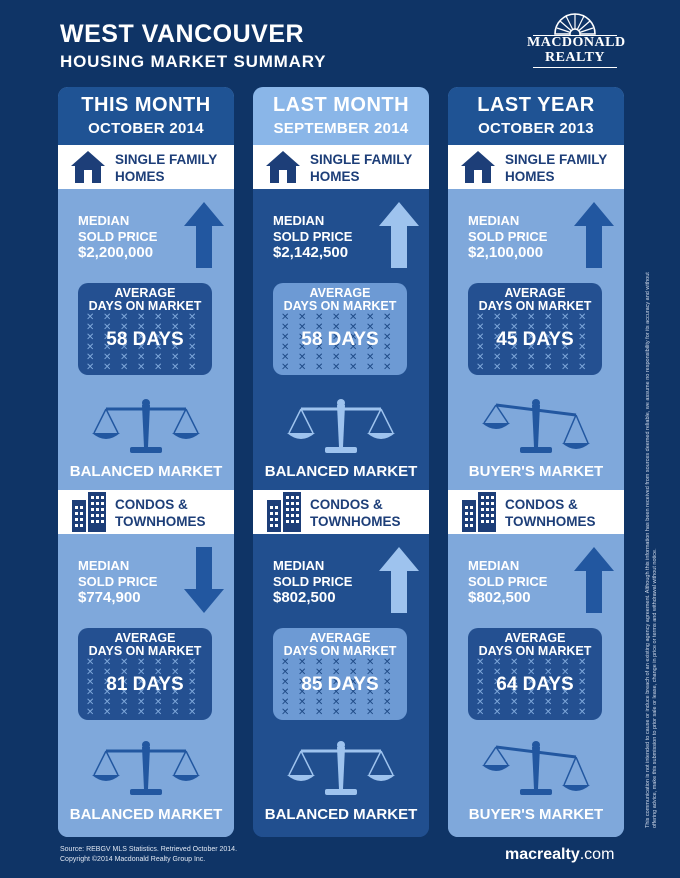  I want to click on avg-days-value: 85 DAYS, so click(340, 684).